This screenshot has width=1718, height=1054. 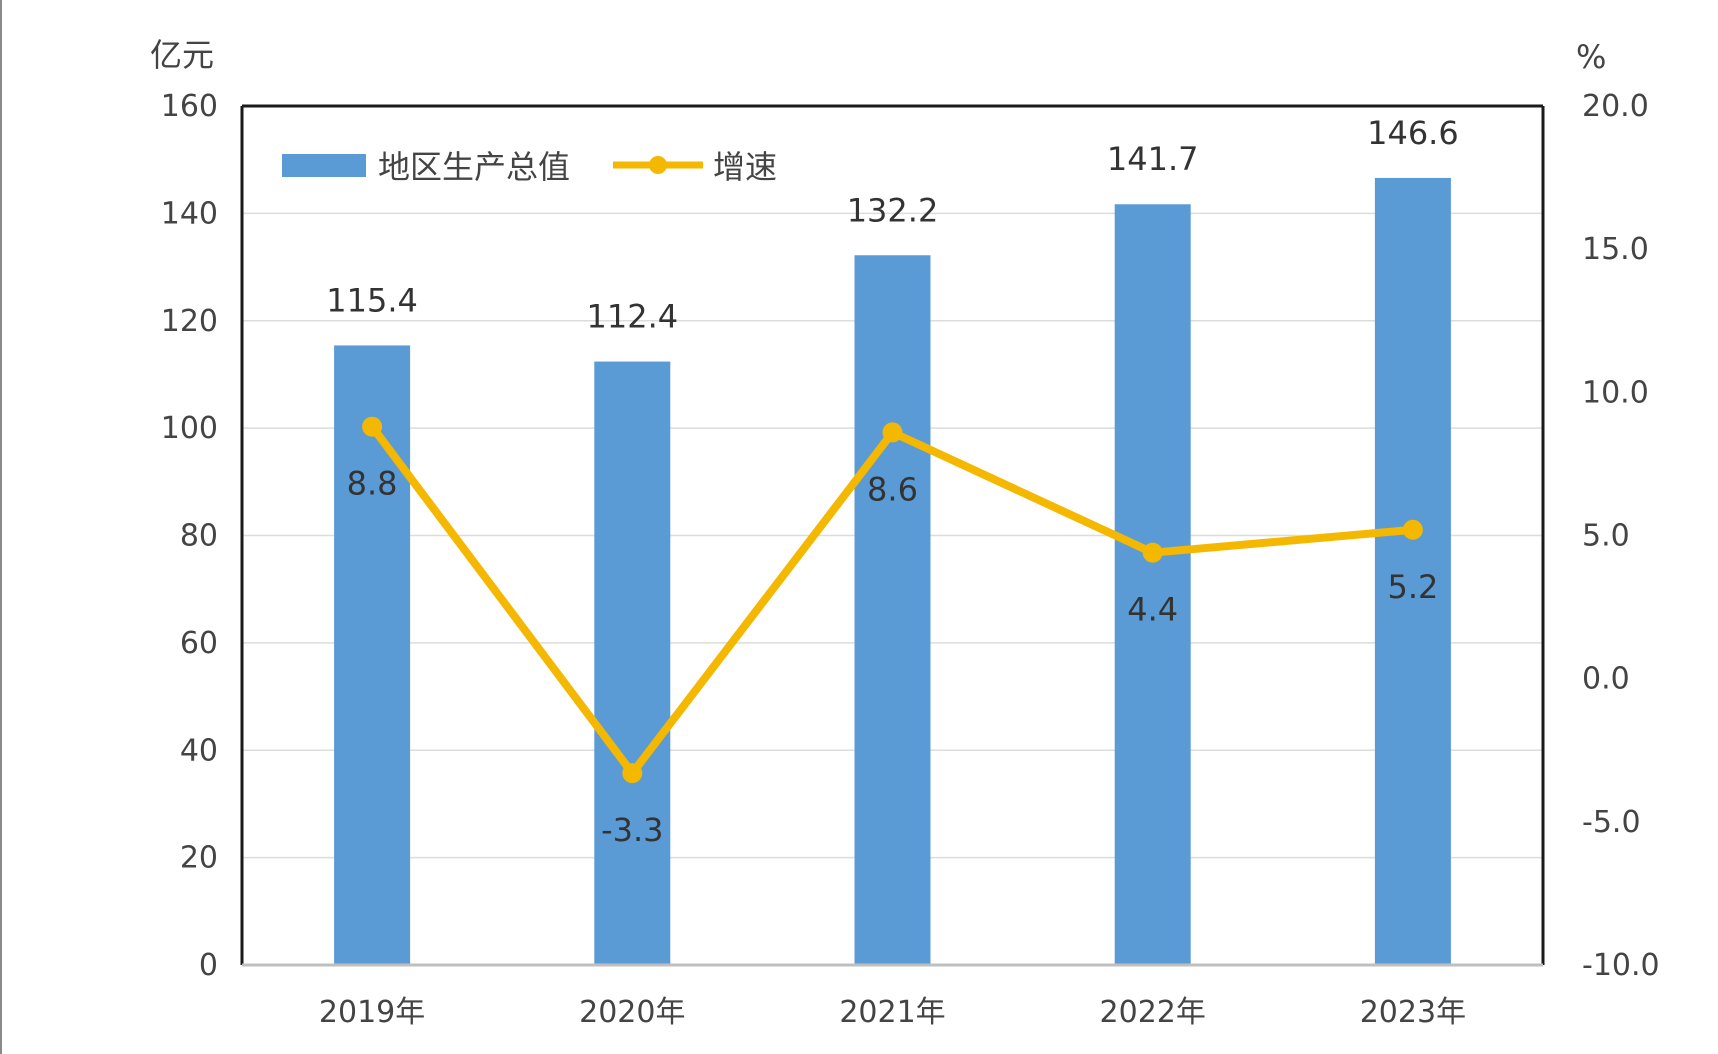 What do you see at coordinates (632, 1012) in the screenshot?
I see `x-axis-category-label: 2020年` at bounding box center [632, 1012].